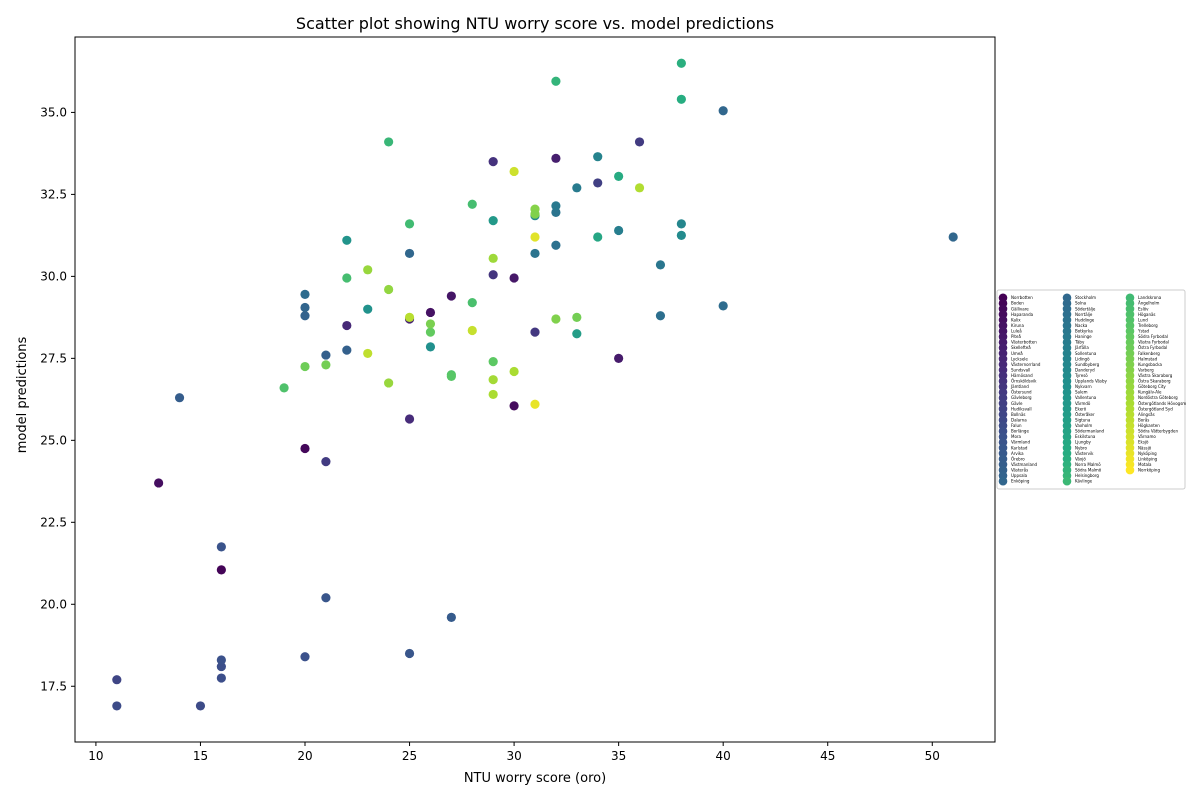  I want to click on legend-label: Borås, so click(1143, 419).